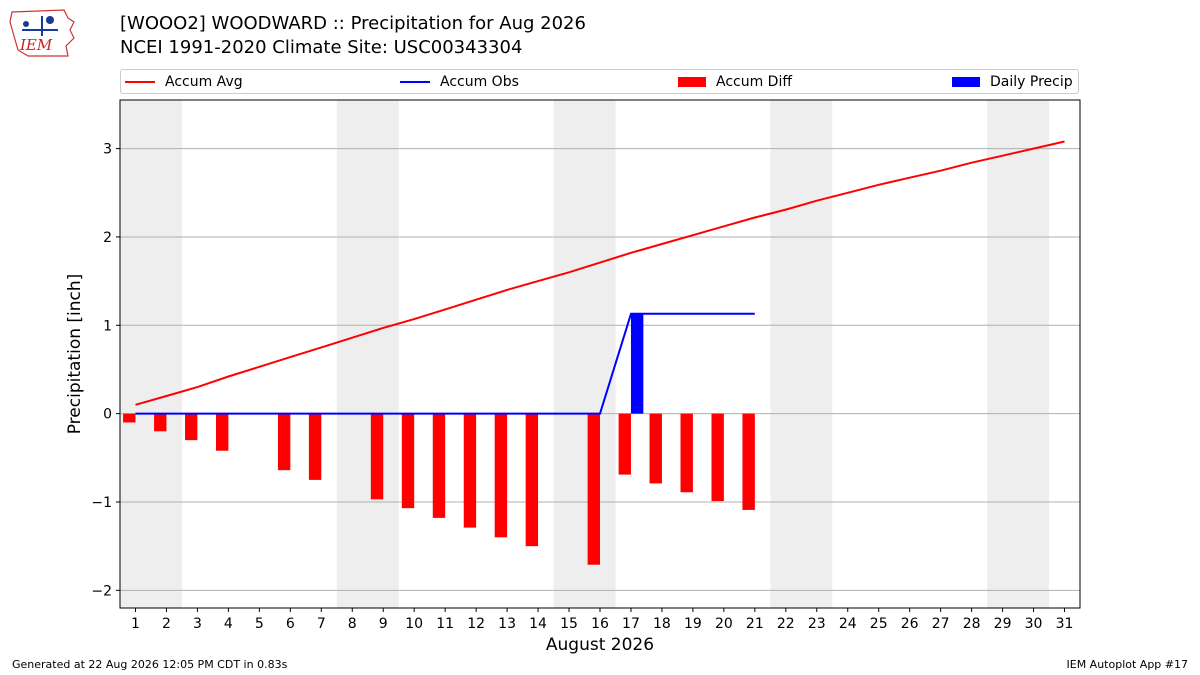  I want to click on x-tick-label: 14, so click(538, 624).